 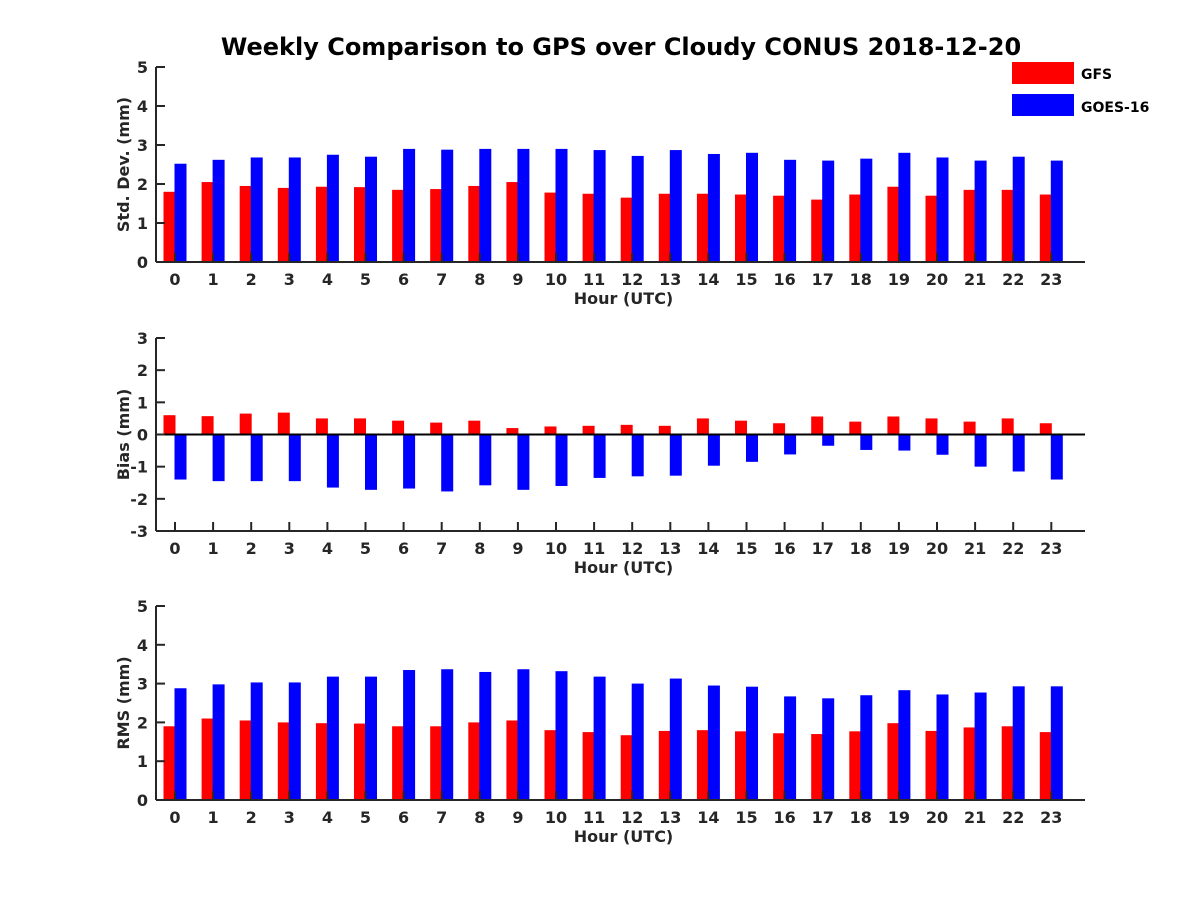 I want to click on x-tick-label: 23, so click(x=1051, y=279).